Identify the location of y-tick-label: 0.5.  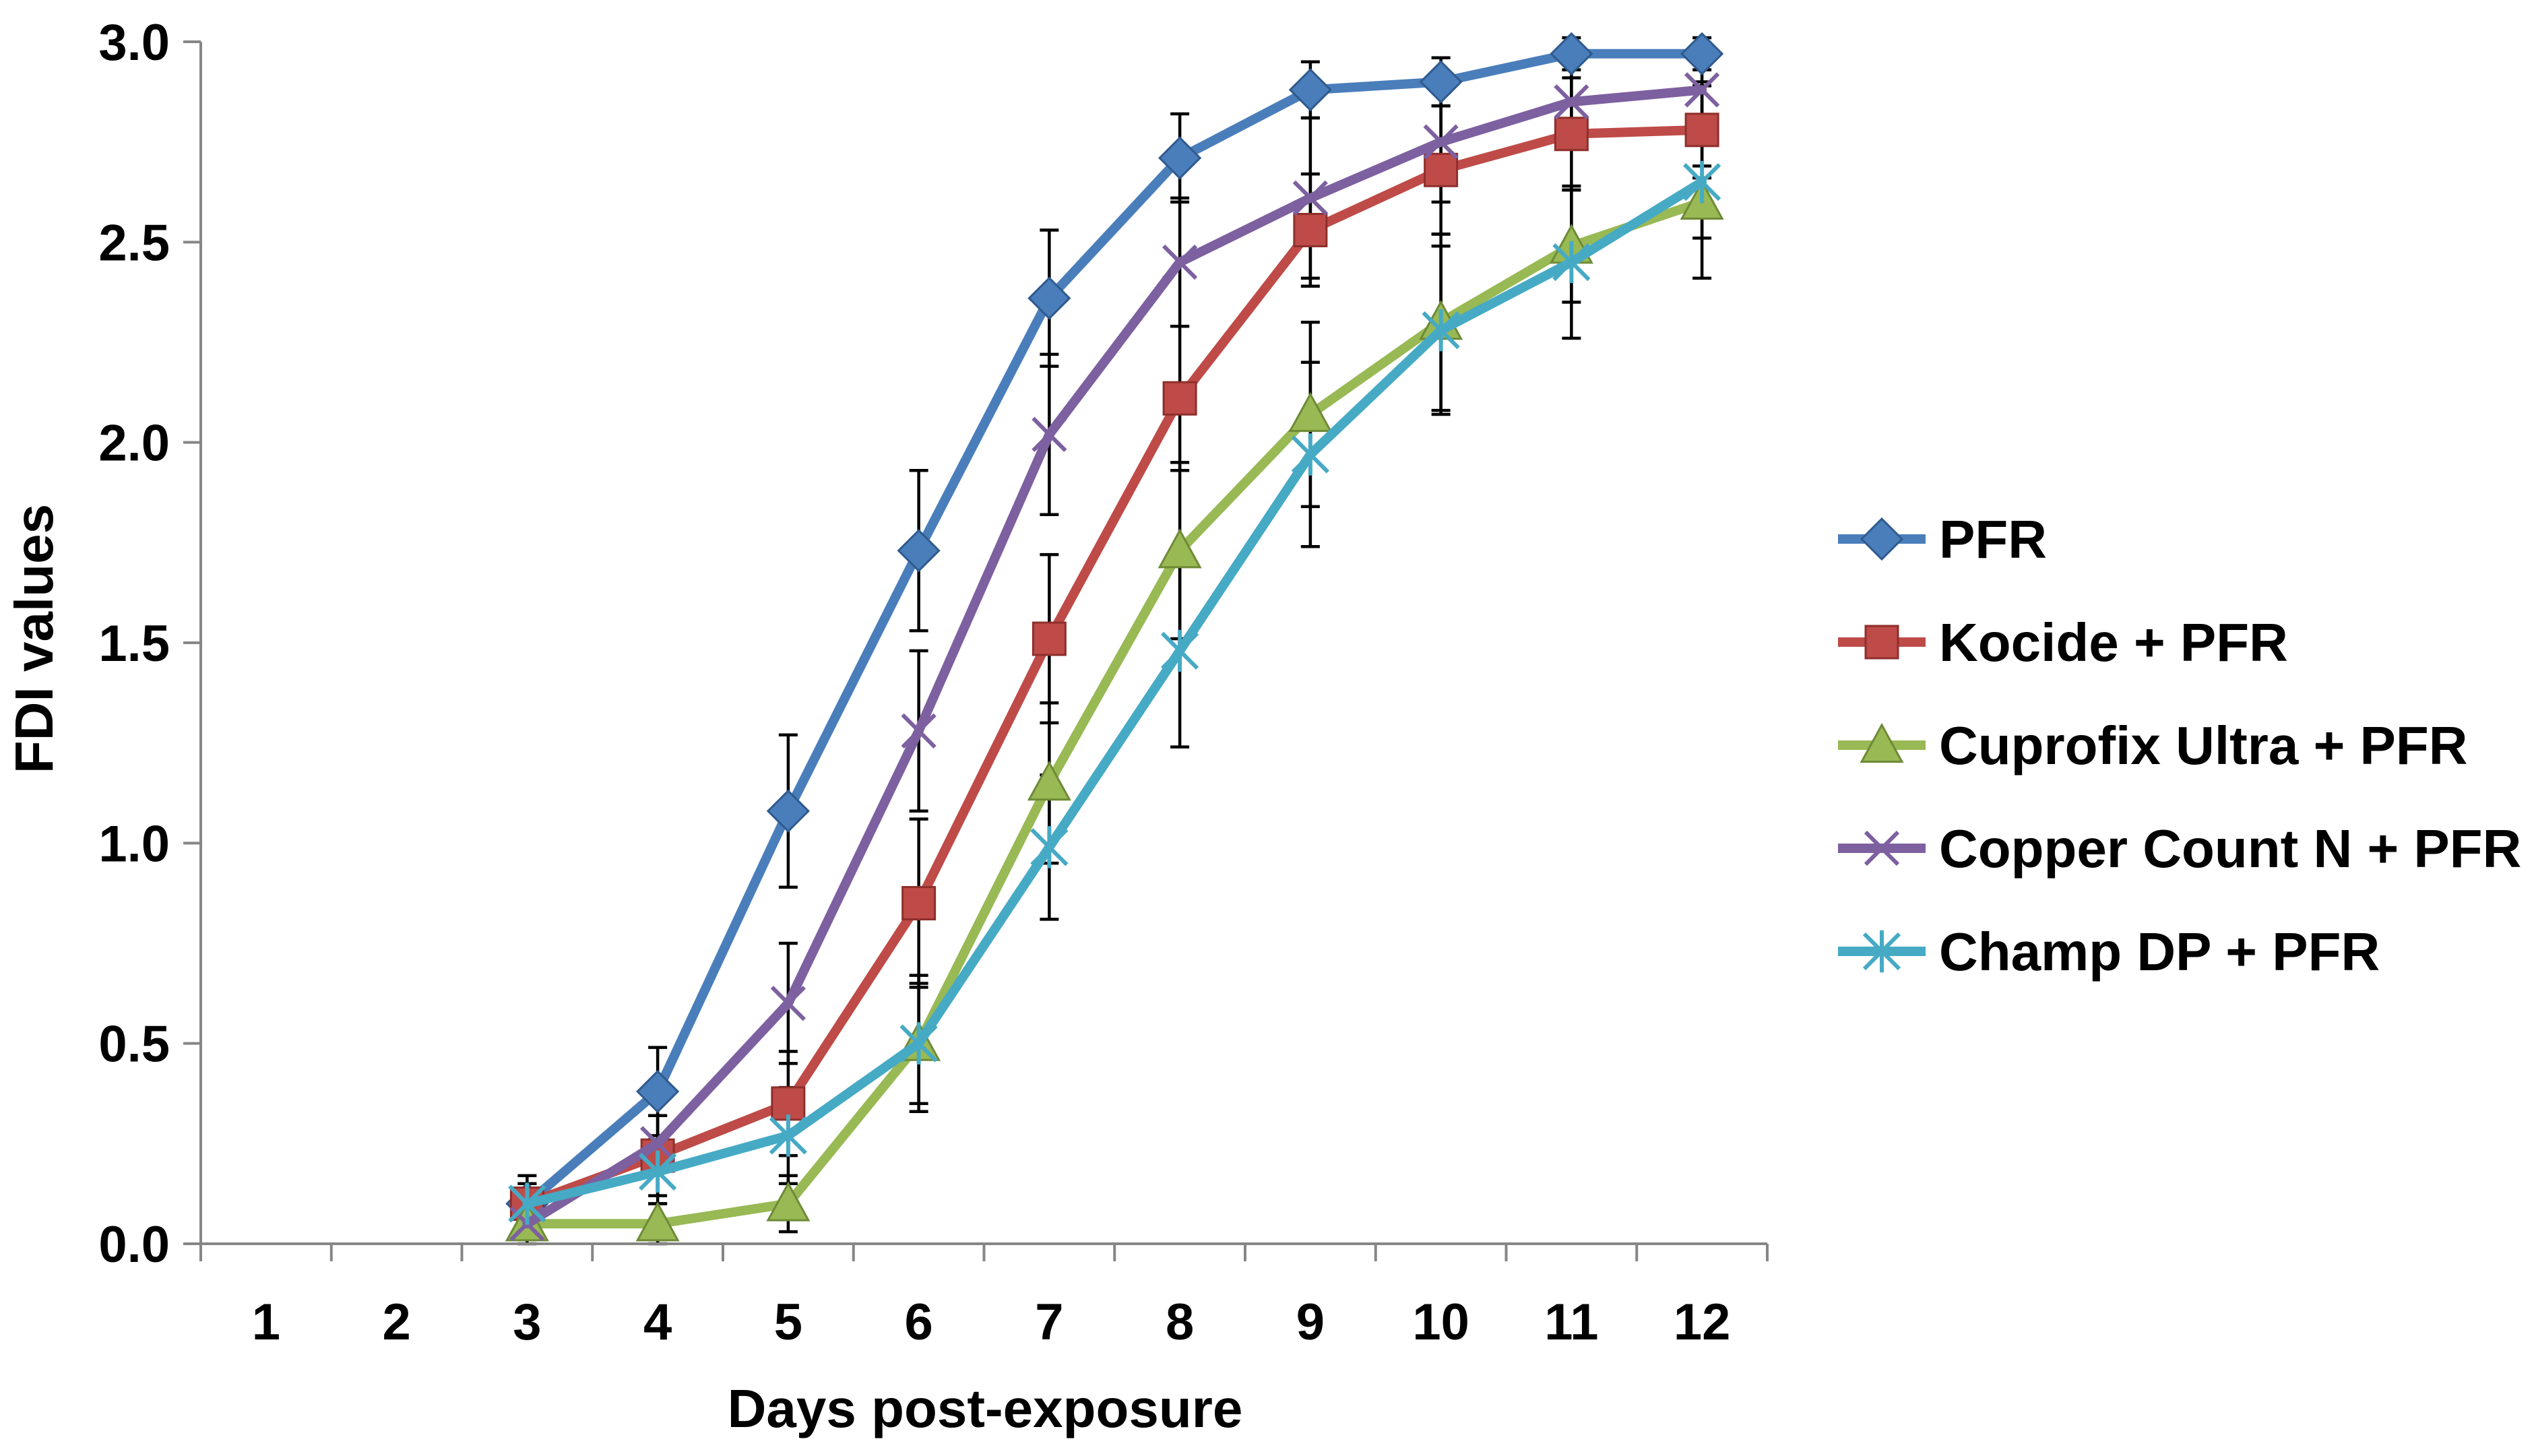
(134, 1044).